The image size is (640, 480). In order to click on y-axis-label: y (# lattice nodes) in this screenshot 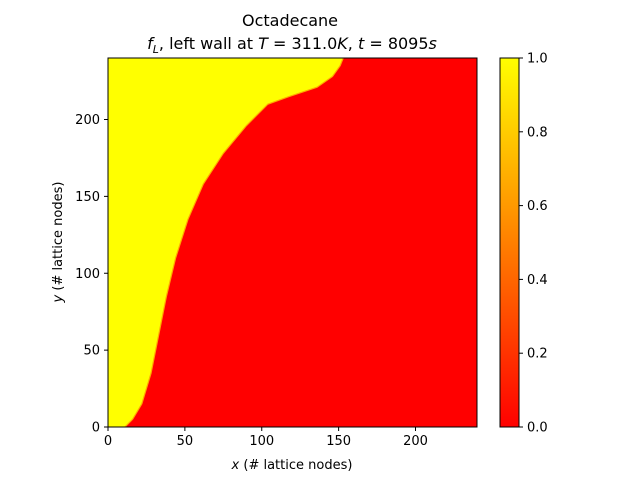, I will do `click(58, 243)`.